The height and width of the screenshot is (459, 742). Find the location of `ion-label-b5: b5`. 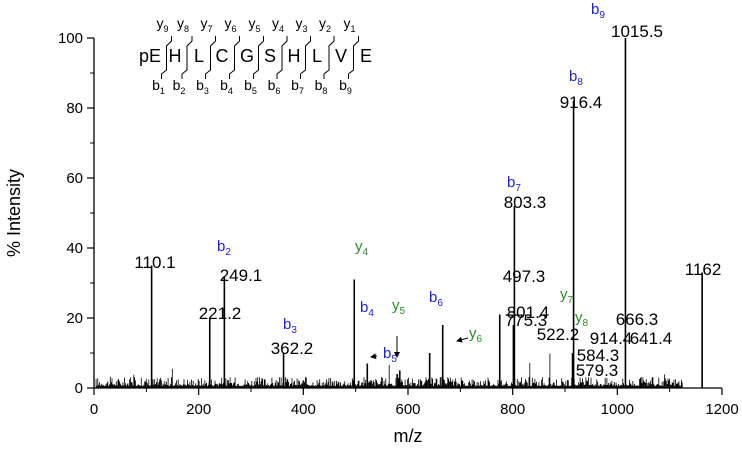

ion-label-b5: b5 is located at coordinates (390, 355).